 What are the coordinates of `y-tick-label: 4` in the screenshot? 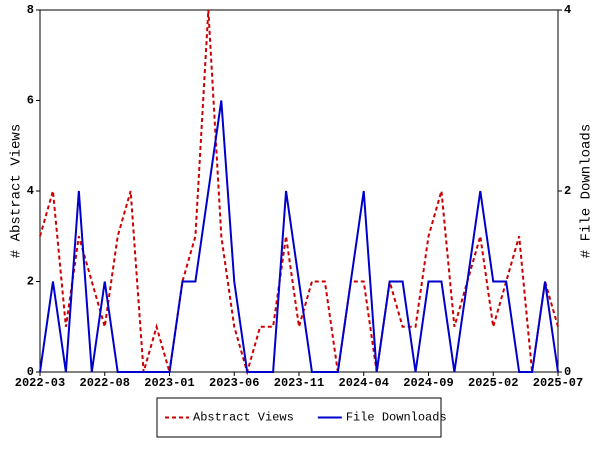 It's located at (30, 191).